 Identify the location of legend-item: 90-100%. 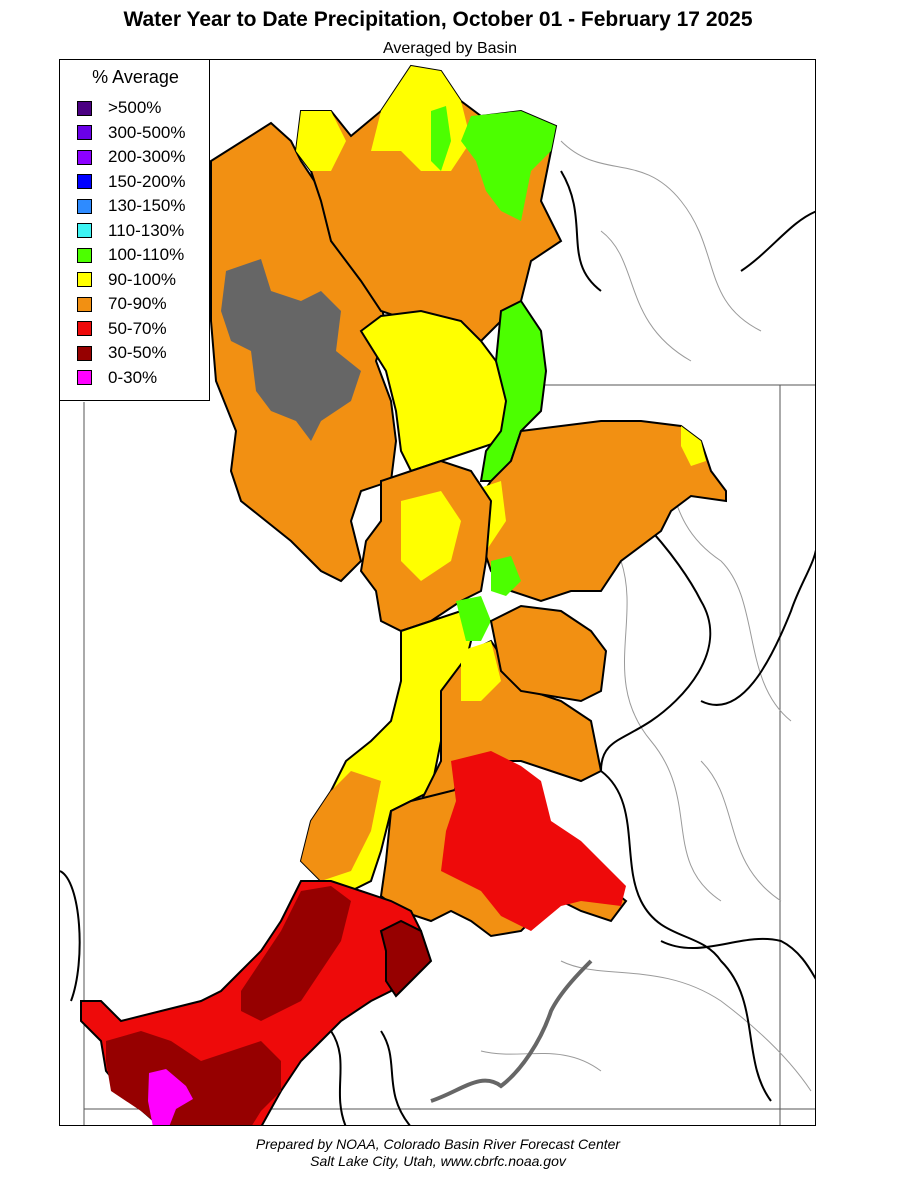
(131, 280).